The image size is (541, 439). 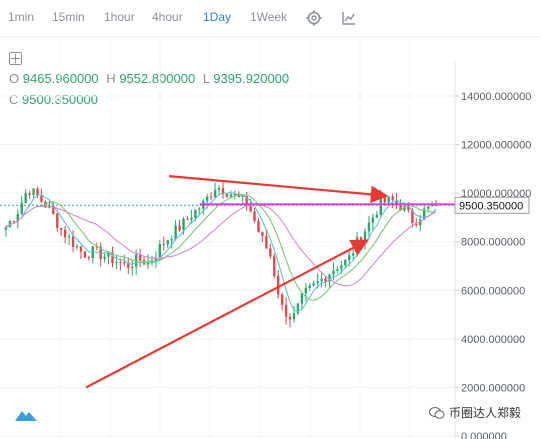 What do you see at coordinates (167, 17) in the screenshot?
I see `tab-4hour: 4hour` at bounding box center [167, 17].